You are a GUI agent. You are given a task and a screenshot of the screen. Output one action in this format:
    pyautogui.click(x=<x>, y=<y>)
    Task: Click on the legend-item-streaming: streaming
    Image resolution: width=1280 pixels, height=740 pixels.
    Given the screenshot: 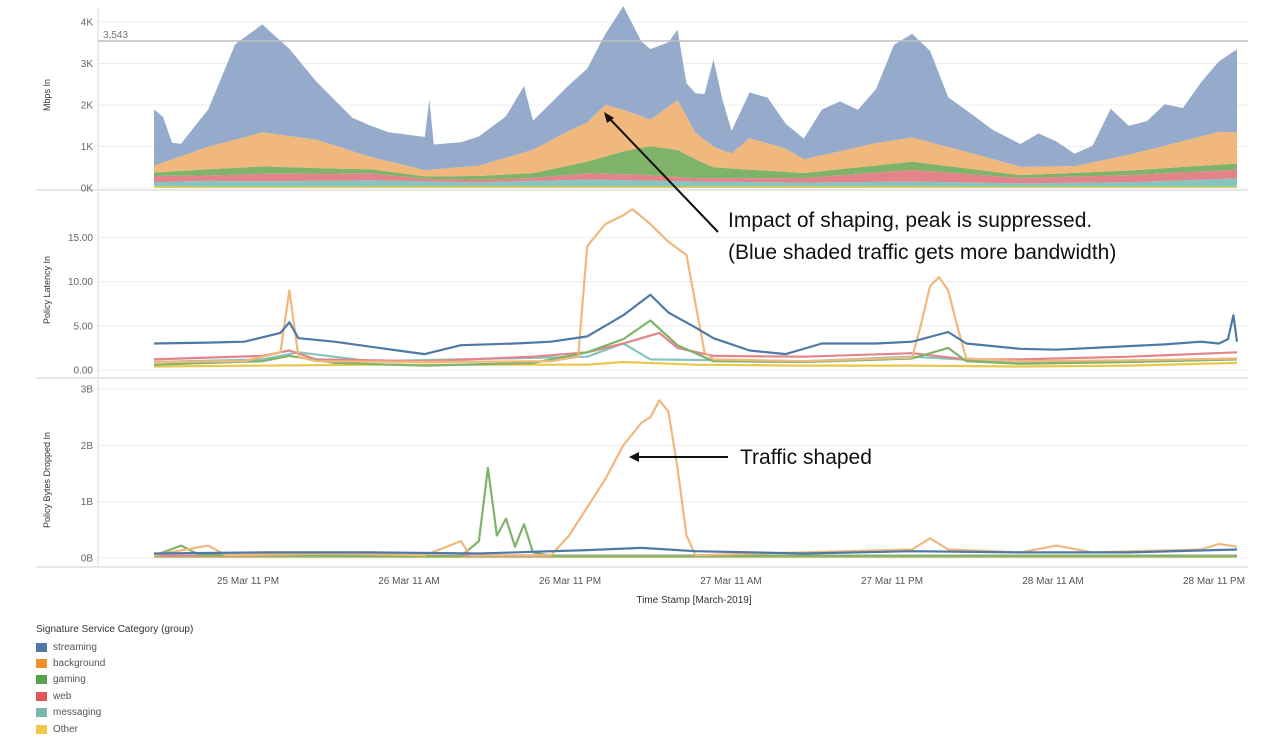 What is the action you would take?
    pyautogui.click(x=114, y=647)
    